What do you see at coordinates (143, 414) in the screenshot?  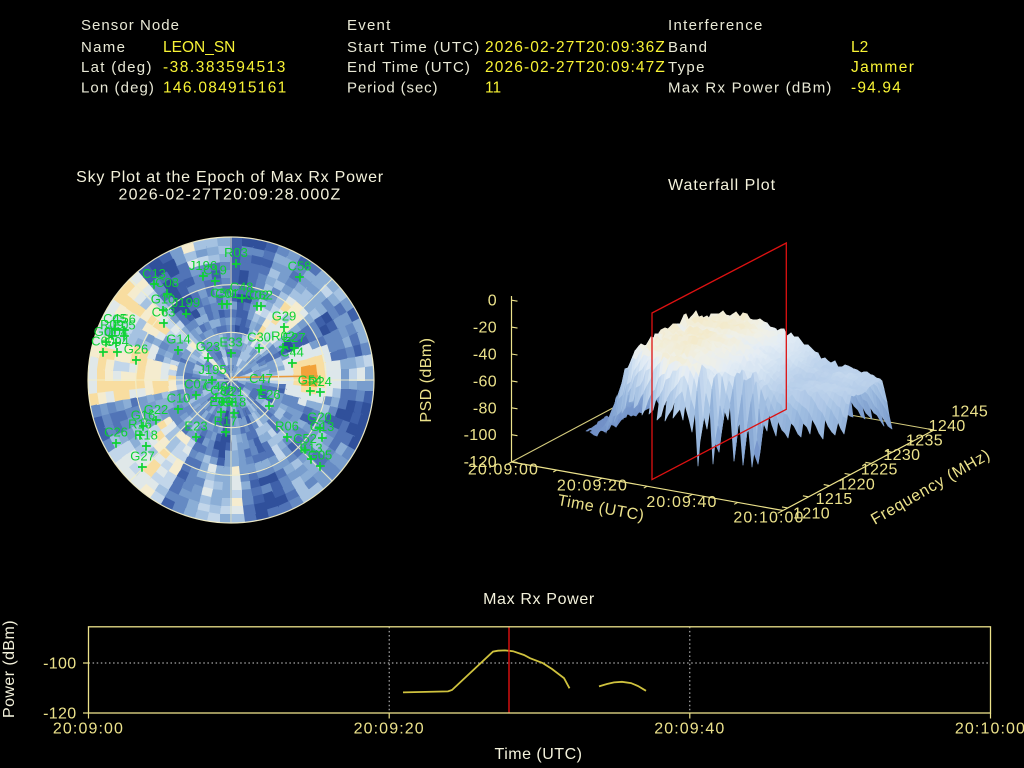 I see `svg-text: G16` at bounding box center [143, 414].